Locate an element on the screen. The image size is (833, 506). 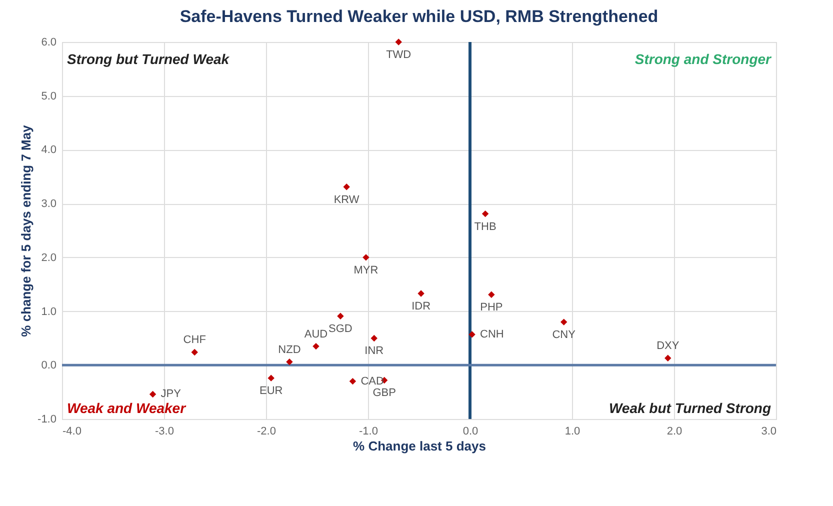
x-tick-label: 0.0 is located at coordinates (470, 432).